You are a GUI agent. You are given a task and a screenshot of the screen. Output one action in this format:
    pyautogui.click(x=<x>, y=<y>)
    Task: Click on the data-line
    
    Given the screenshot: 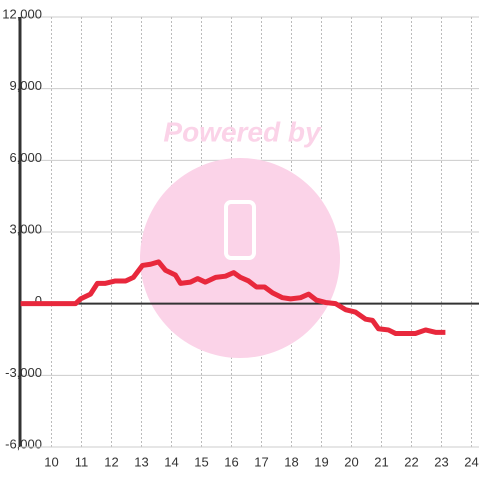 What is the action you would take?
    pyautogui.click(x=233, y=298)
    